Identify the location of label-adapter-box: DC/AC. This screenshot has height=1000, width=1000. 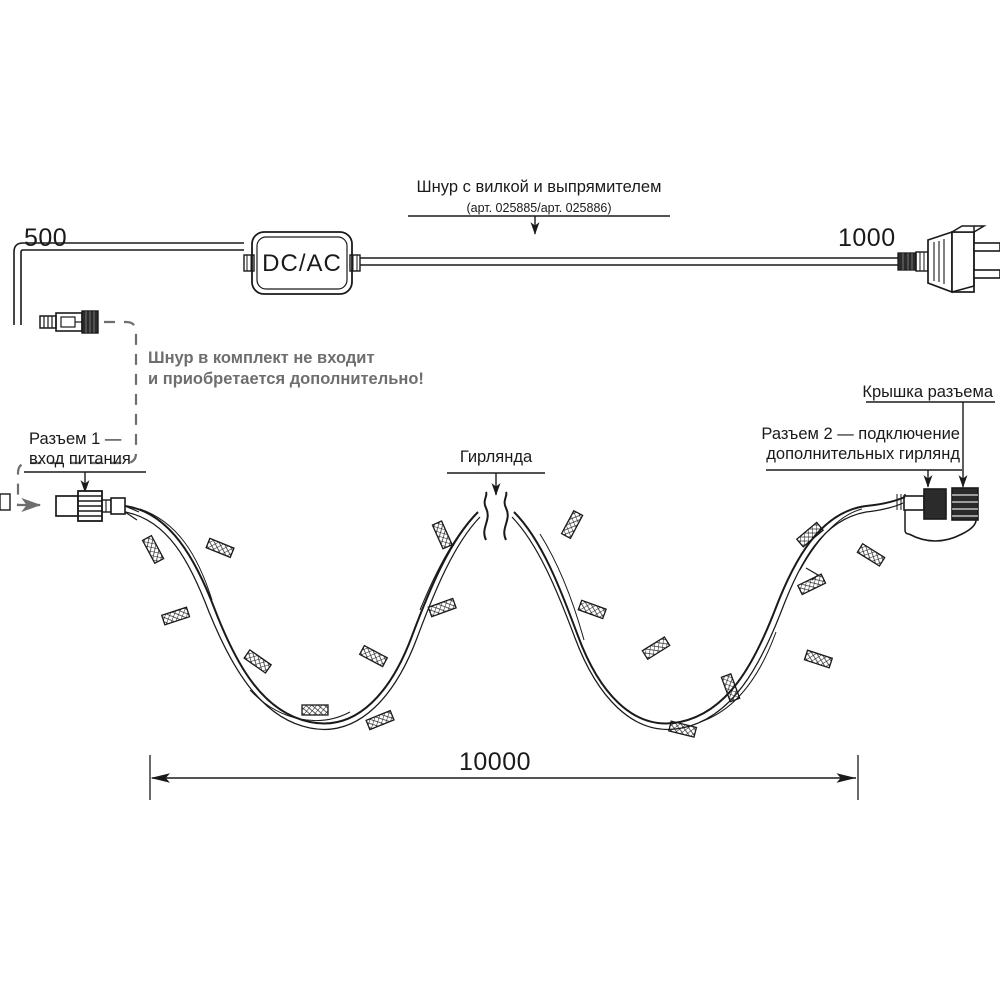
(302, 263).